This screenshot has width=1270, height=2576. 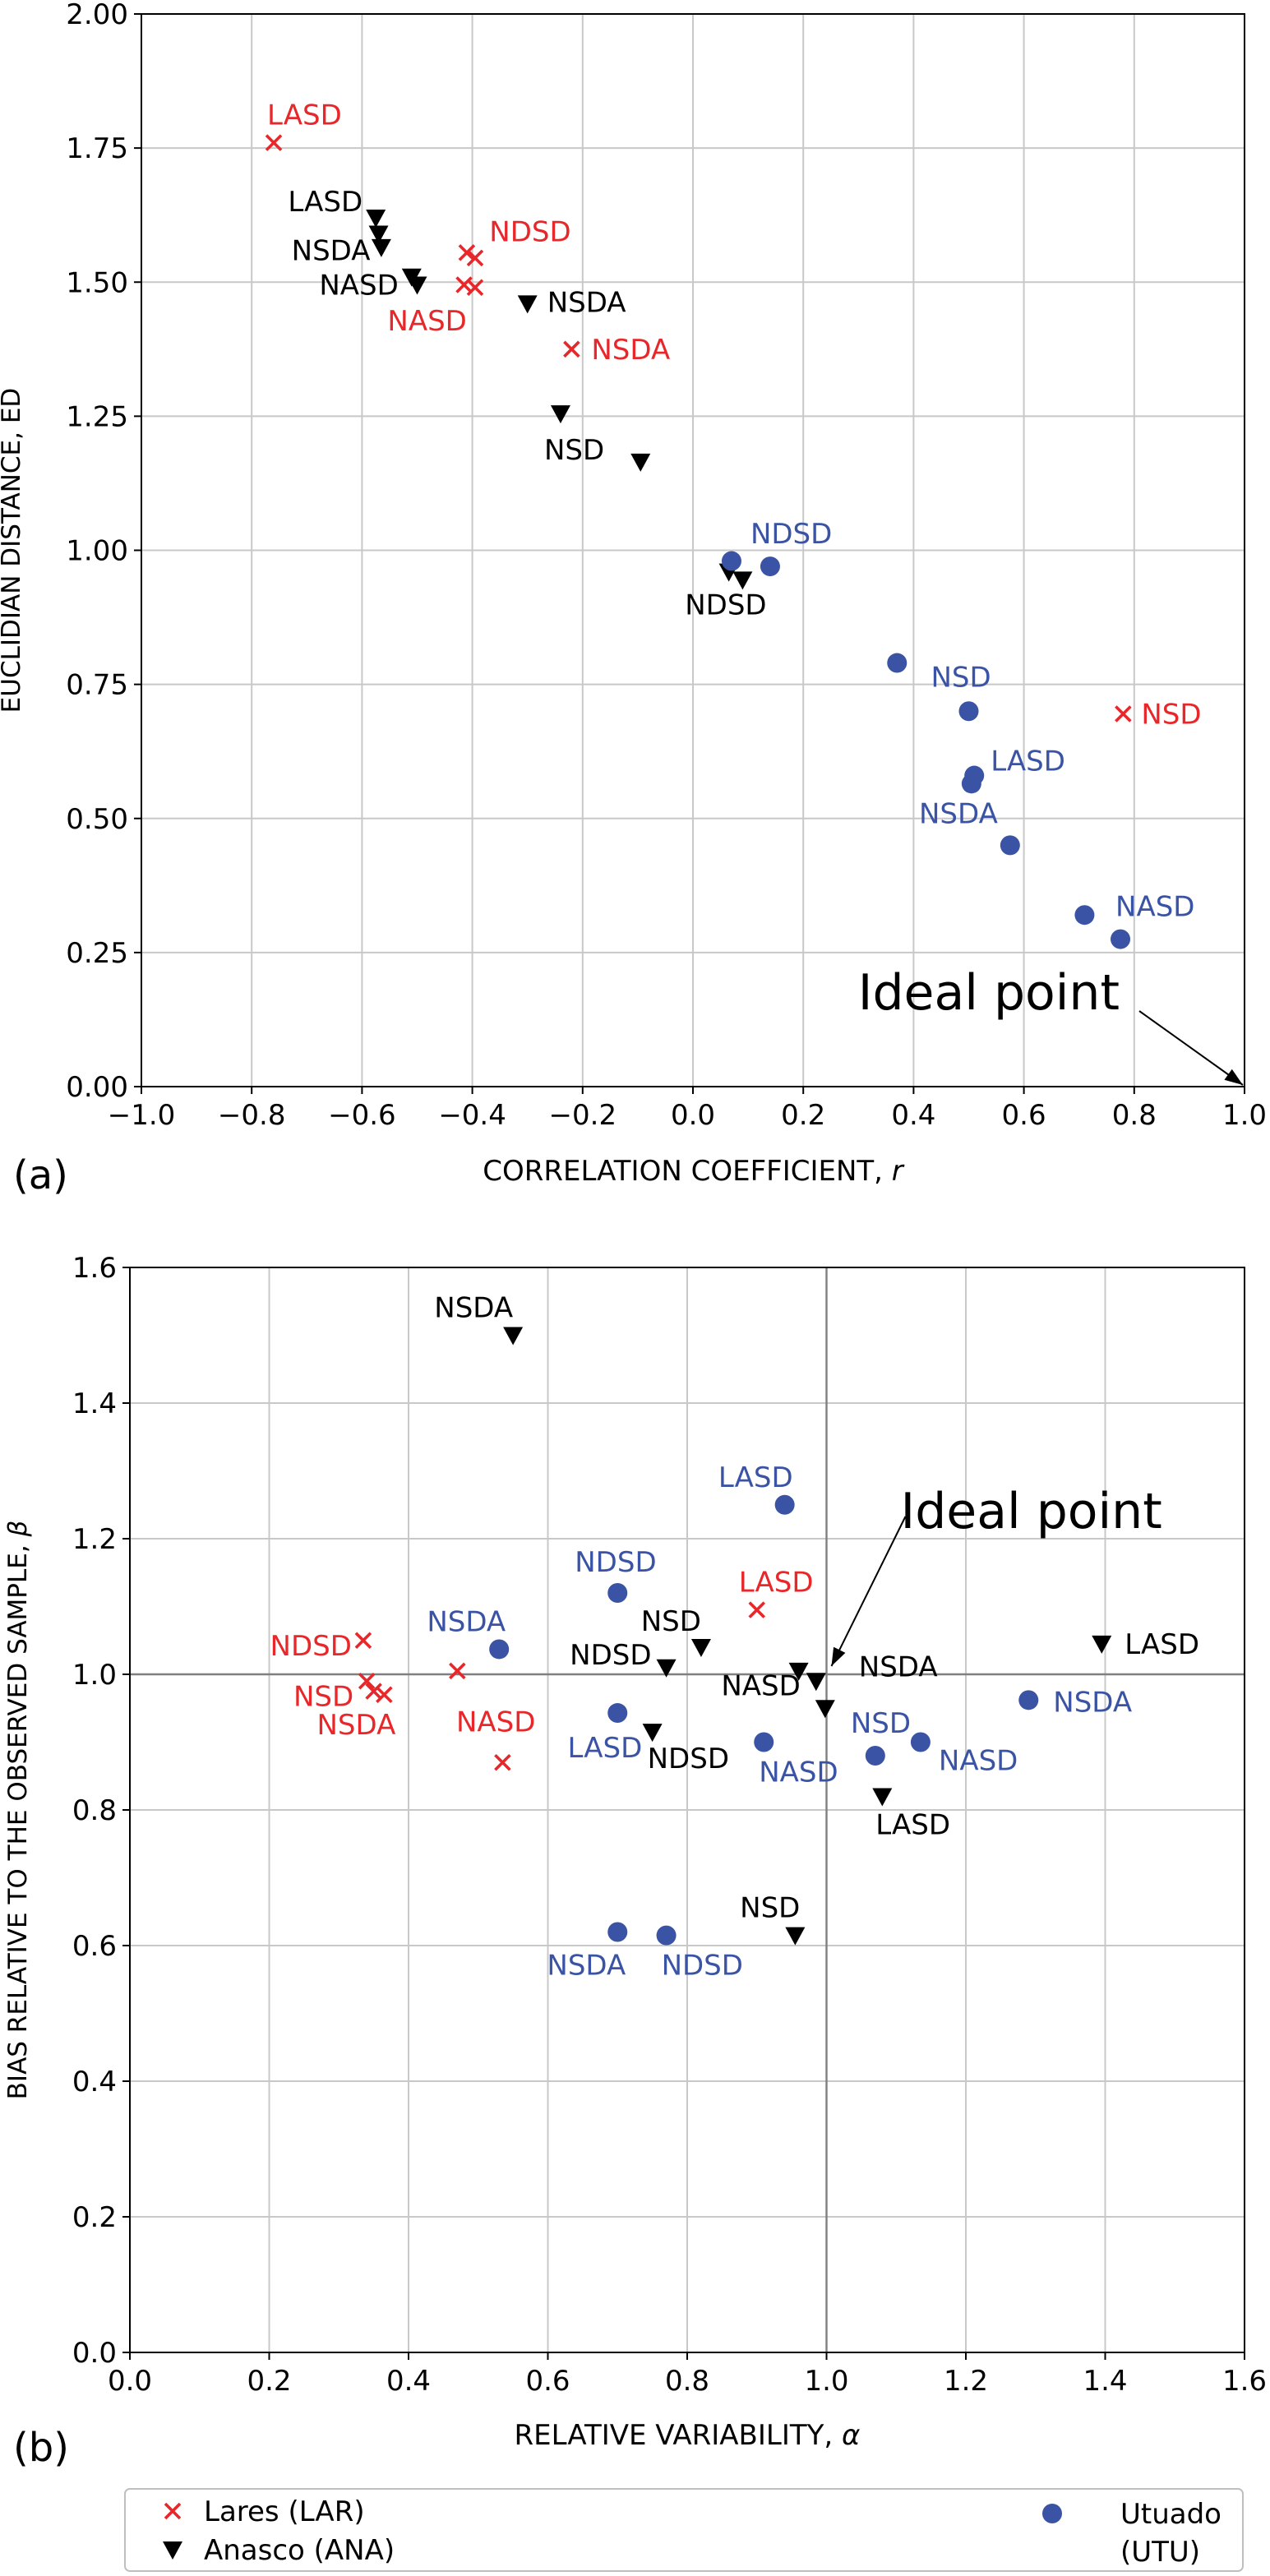 What do you see at coordinates (97, 16) in the screenshot?
I see `y-tick-label: 2.00` at bounding box center [97, 16].